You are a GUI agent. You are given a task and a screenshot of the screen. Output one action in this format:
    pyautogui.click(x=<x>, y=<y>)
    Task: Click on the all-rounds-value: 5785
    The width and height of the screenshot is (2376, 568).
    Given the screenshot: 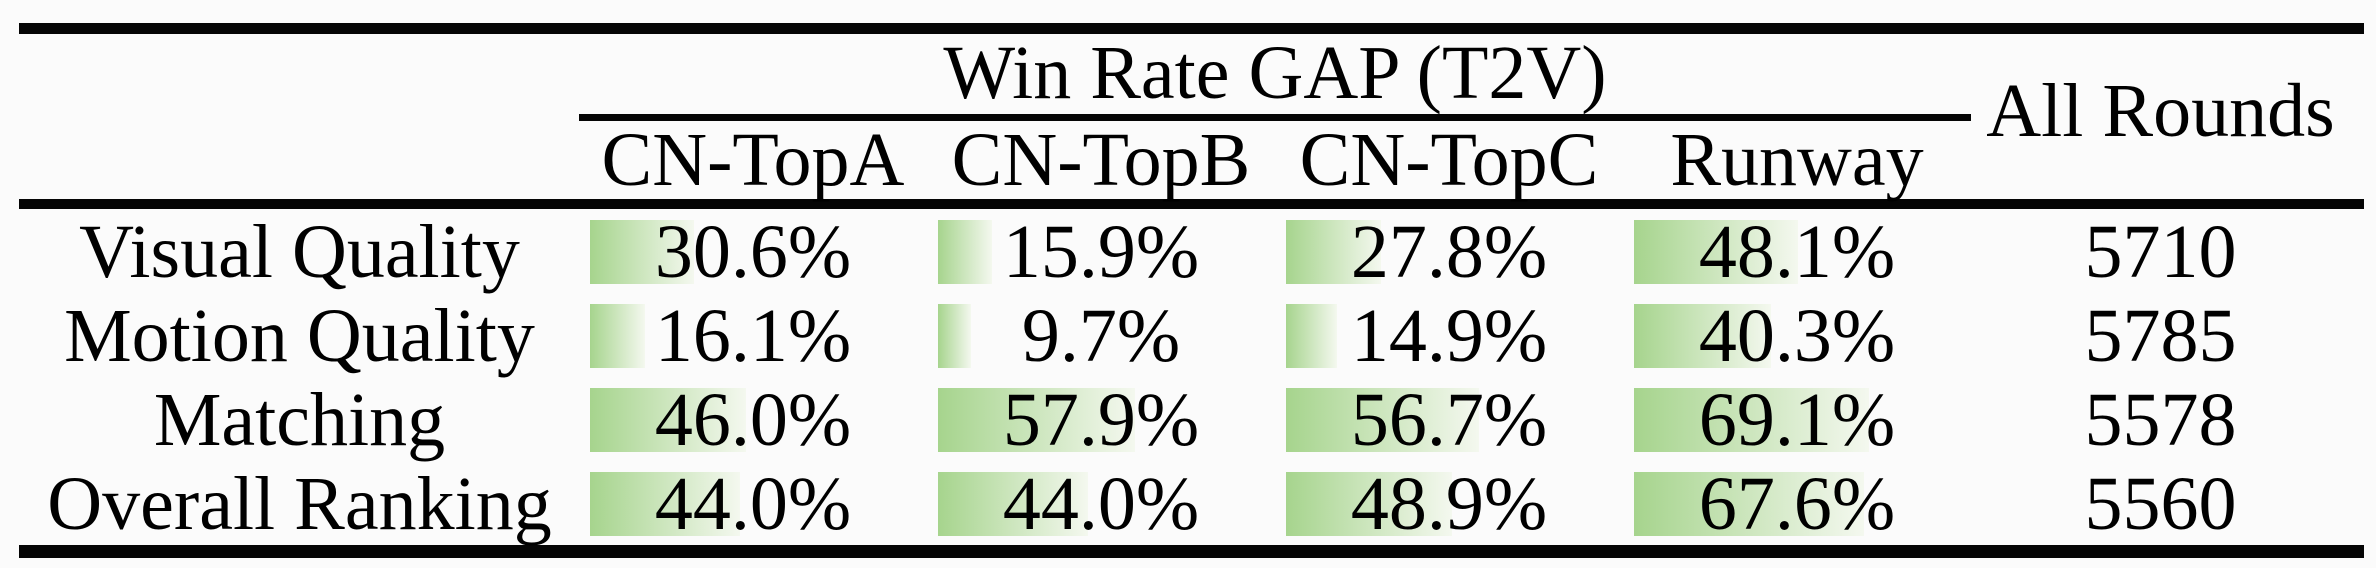 What is the action you would take?
    pyautogui.click(x=2160, y=336)
    